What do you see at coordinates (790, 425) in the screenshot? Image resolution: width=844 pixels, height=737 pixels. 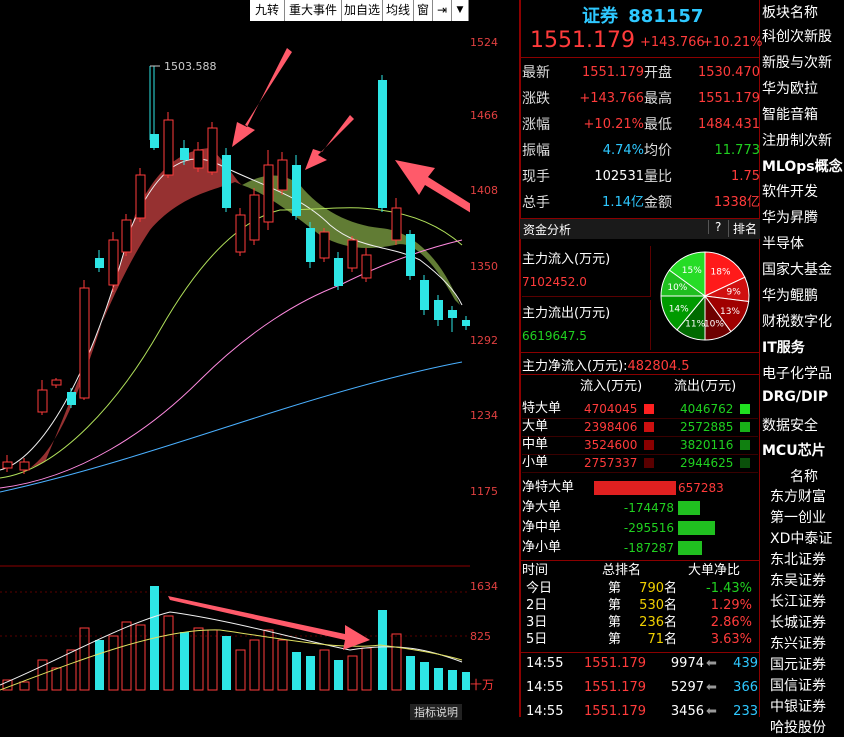 I see `sector-item: 数据安全` at bounding box center [790, 425].